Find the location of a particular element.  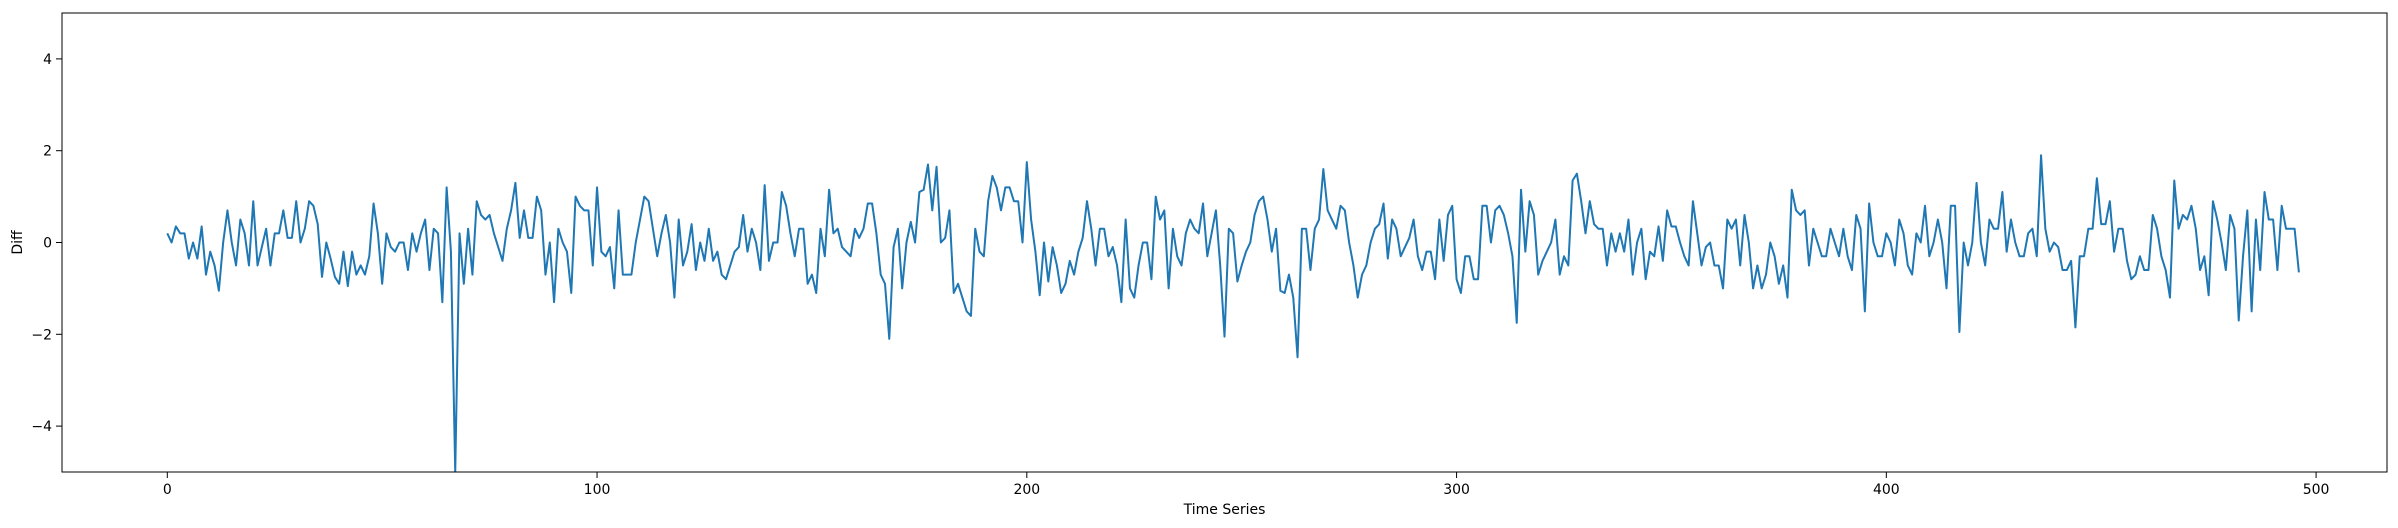

x-tick-label: 400 is located at coordinates (1886, 490).